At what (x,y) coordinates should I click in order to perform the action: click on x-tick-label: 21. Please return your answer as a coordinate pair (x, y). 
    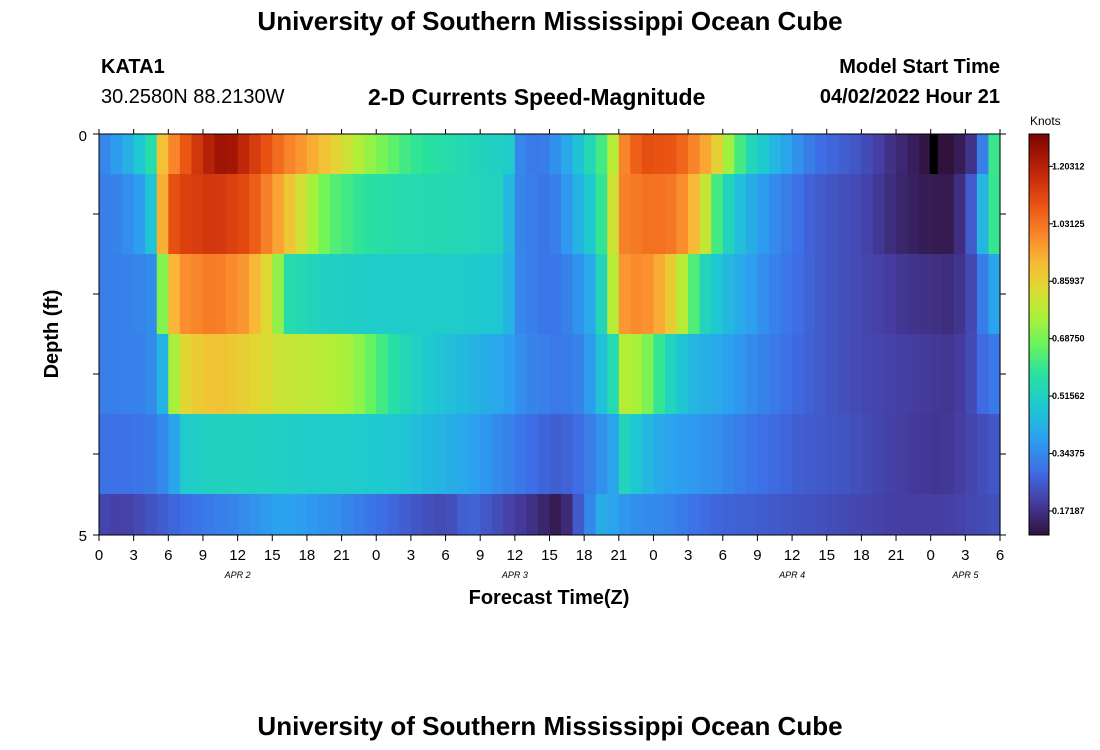
    Looking at the image, I should click on (896, 555).